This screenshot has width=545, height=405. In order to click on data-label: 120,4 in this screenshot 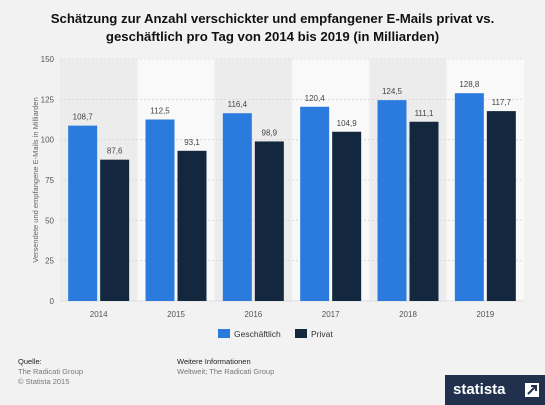, I will do `click(315, 98)`.